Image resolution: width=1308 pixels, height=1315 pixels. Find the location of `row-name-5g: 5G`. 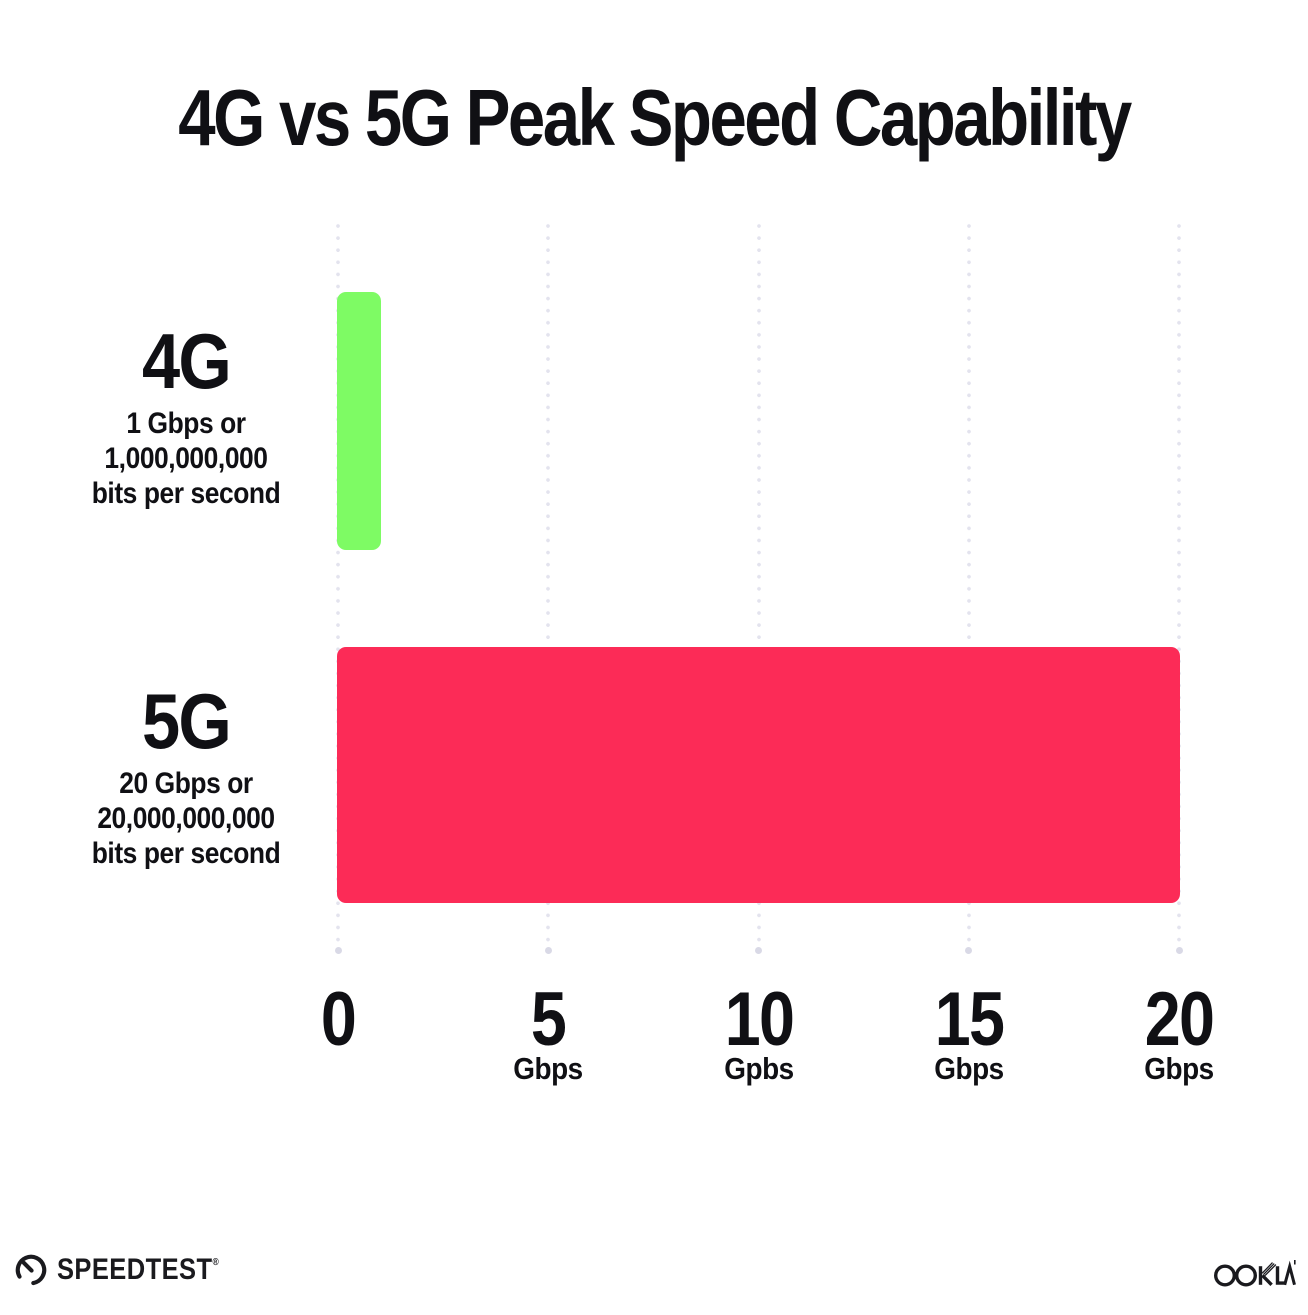

row-name-5g: 5G is located at coordinates (186, 721).